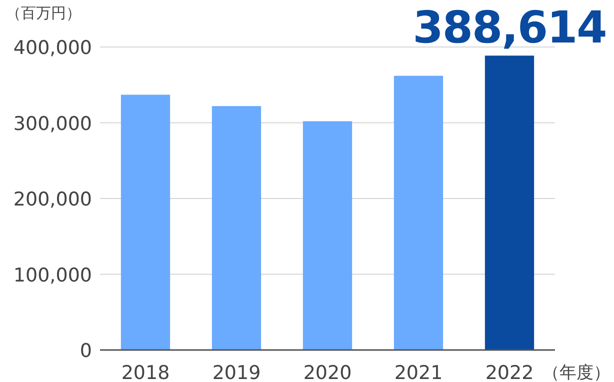 This screenshot has height=382, width=614. Describe the element at coordinates (418, 372) in the screenshot. I see `x-tick-label: 2021` at that location.